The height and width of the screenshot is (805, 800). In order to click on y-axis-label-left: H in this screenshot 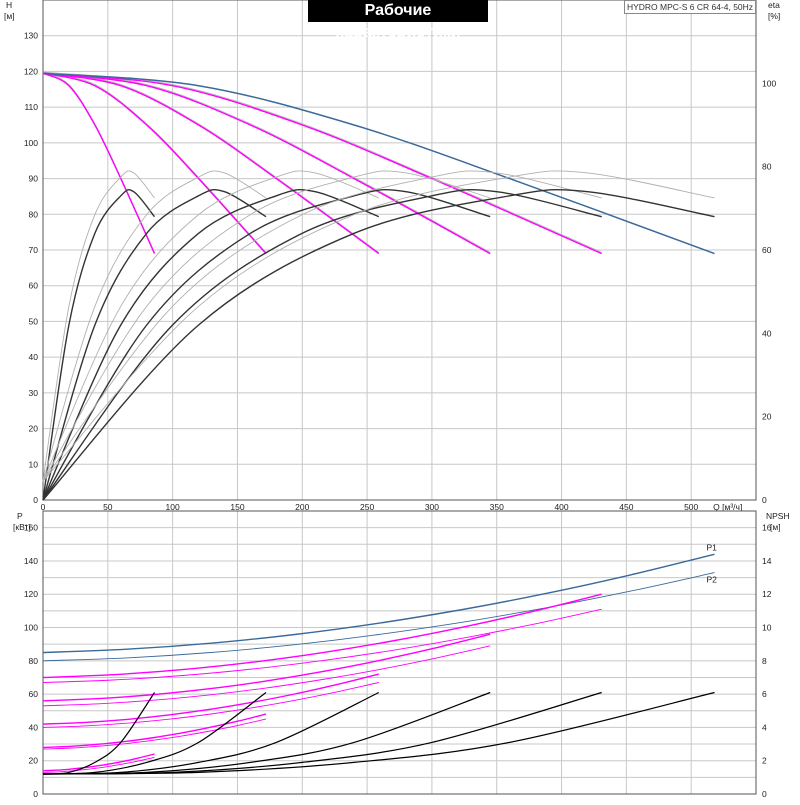, I will do `click(9, 5)`.